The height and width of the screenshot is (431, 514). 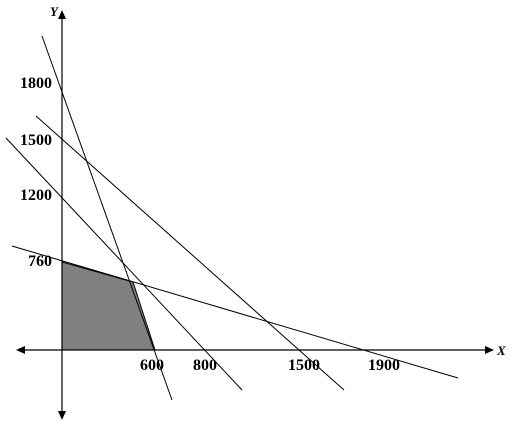 What do you see at coordinates (40, 261) in the screenshot?
I see `y-tick-label: 760` at bounding box center [40, 261].